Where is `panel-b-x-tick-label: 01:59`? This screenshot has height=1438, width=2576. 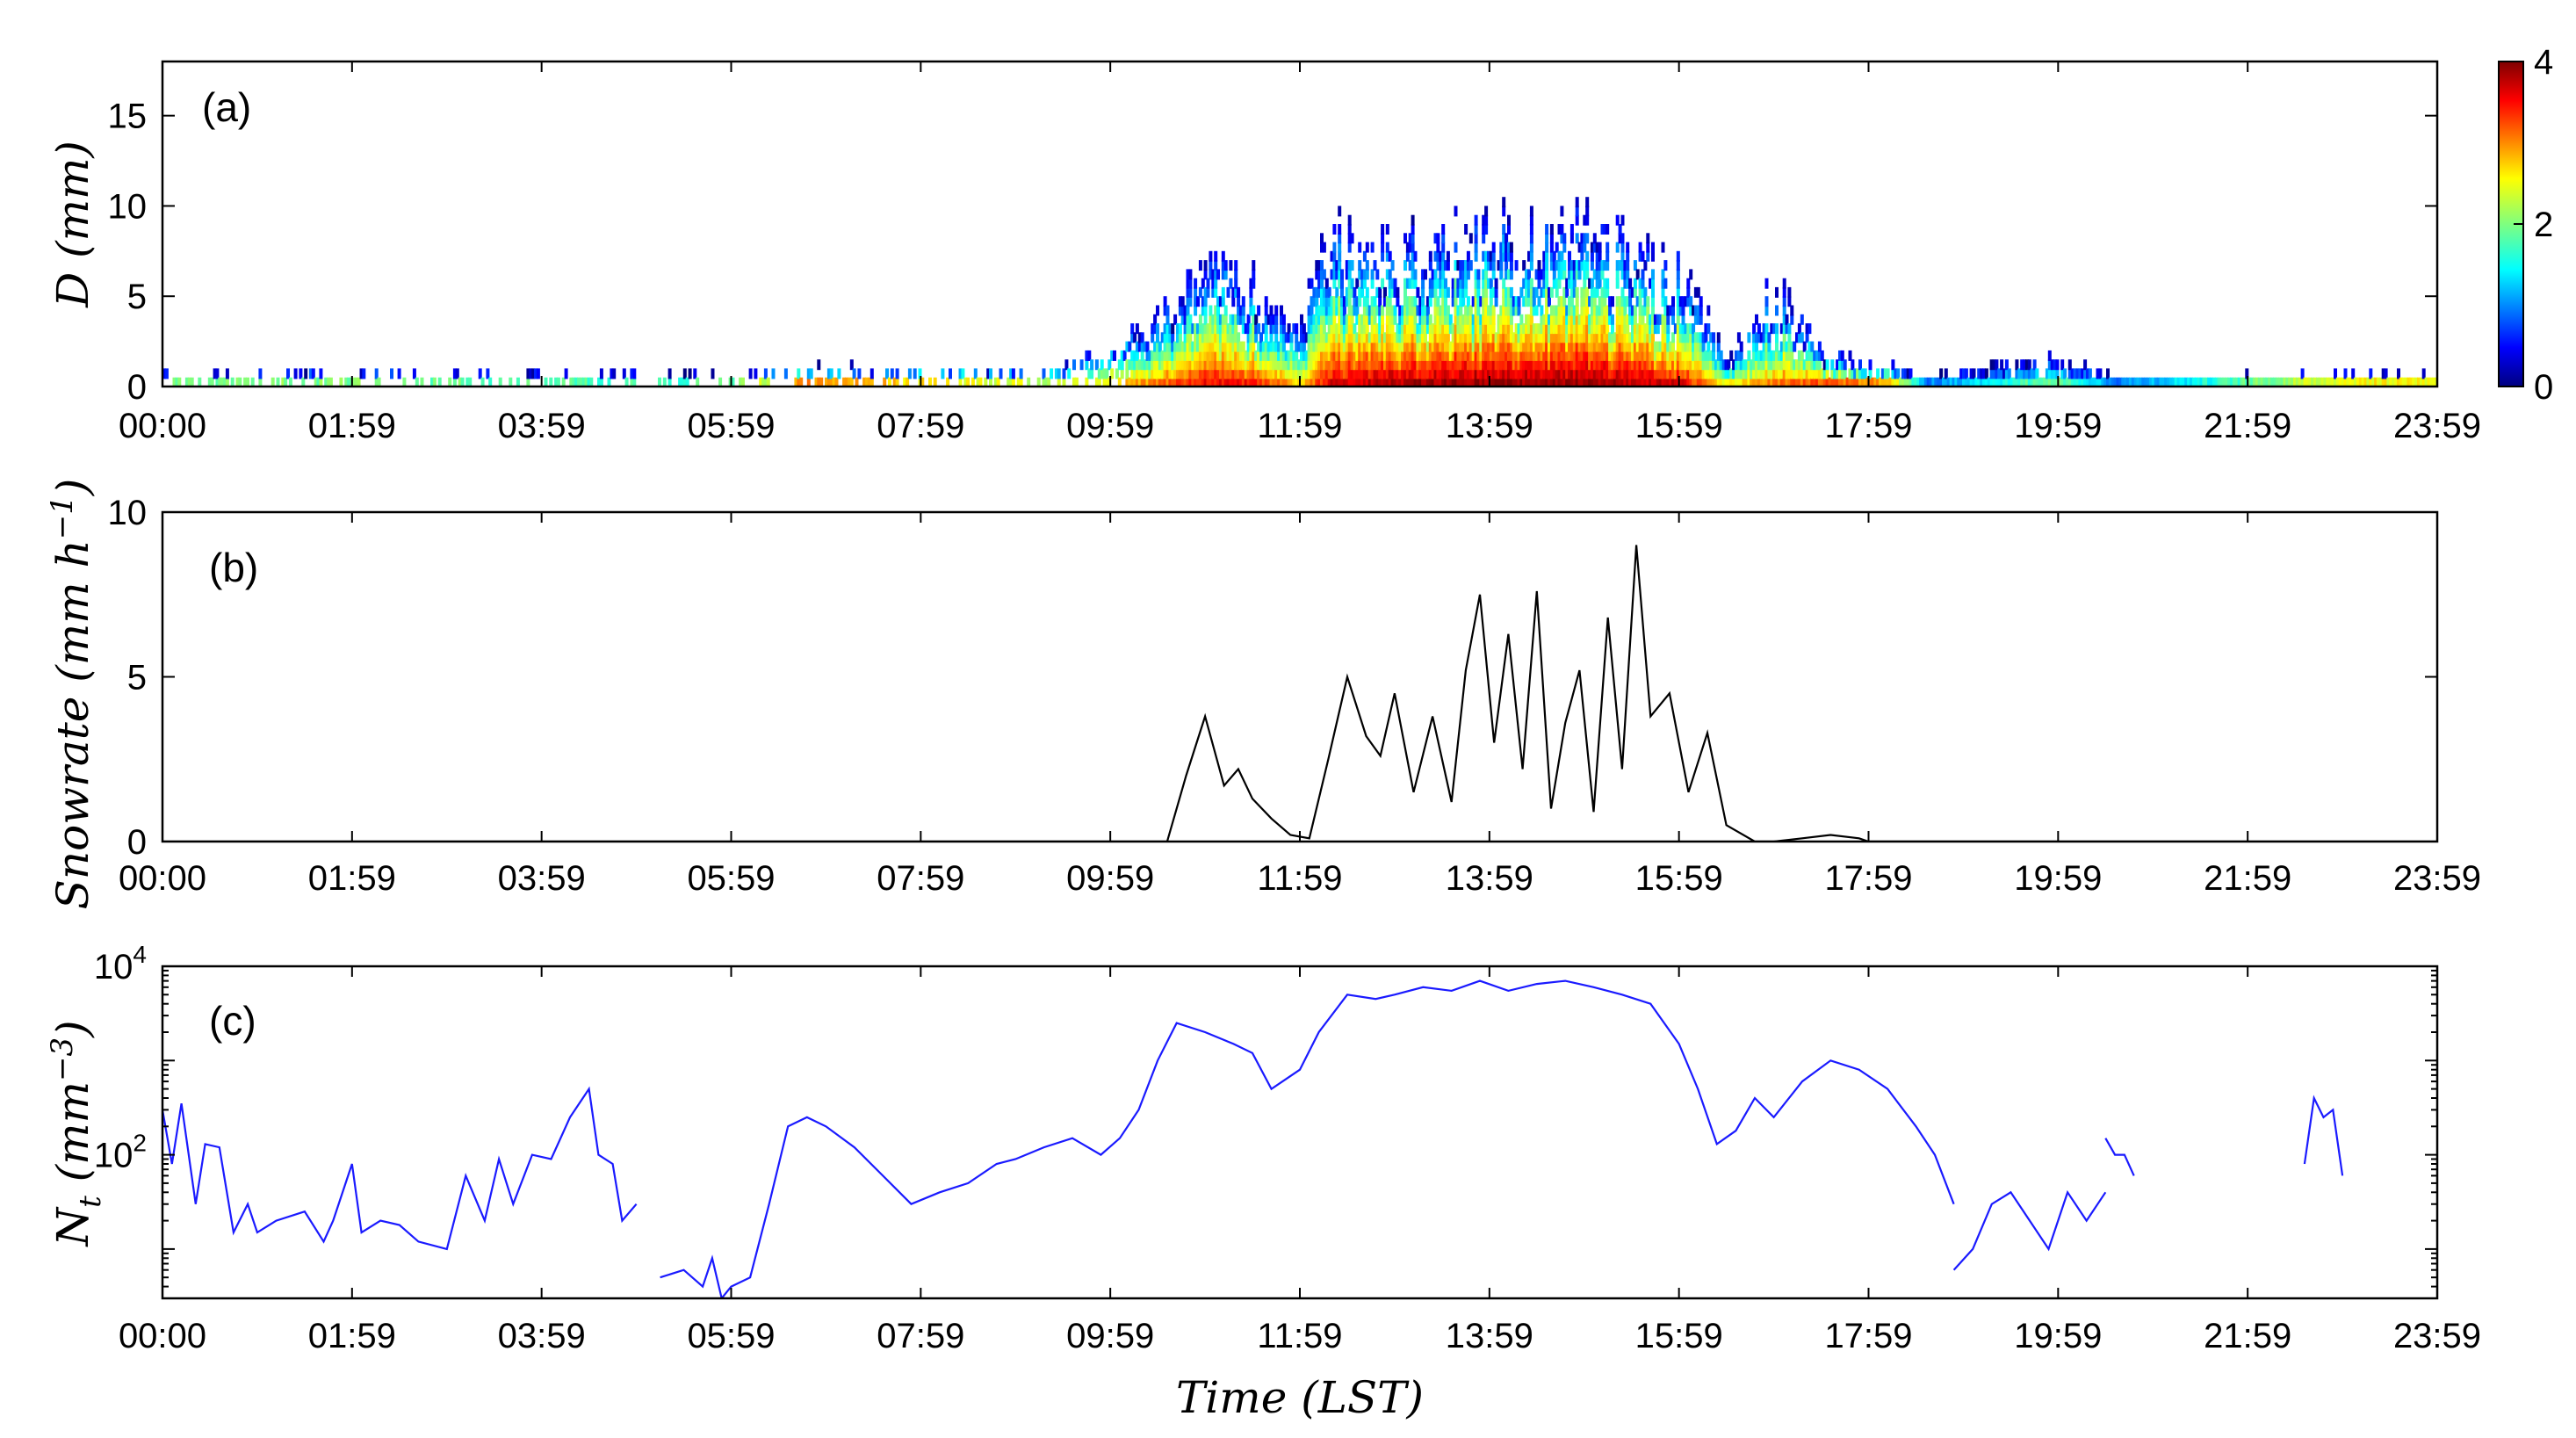
panel-b-x-tick-label: 01:59 is located at coordinates (352, 878).